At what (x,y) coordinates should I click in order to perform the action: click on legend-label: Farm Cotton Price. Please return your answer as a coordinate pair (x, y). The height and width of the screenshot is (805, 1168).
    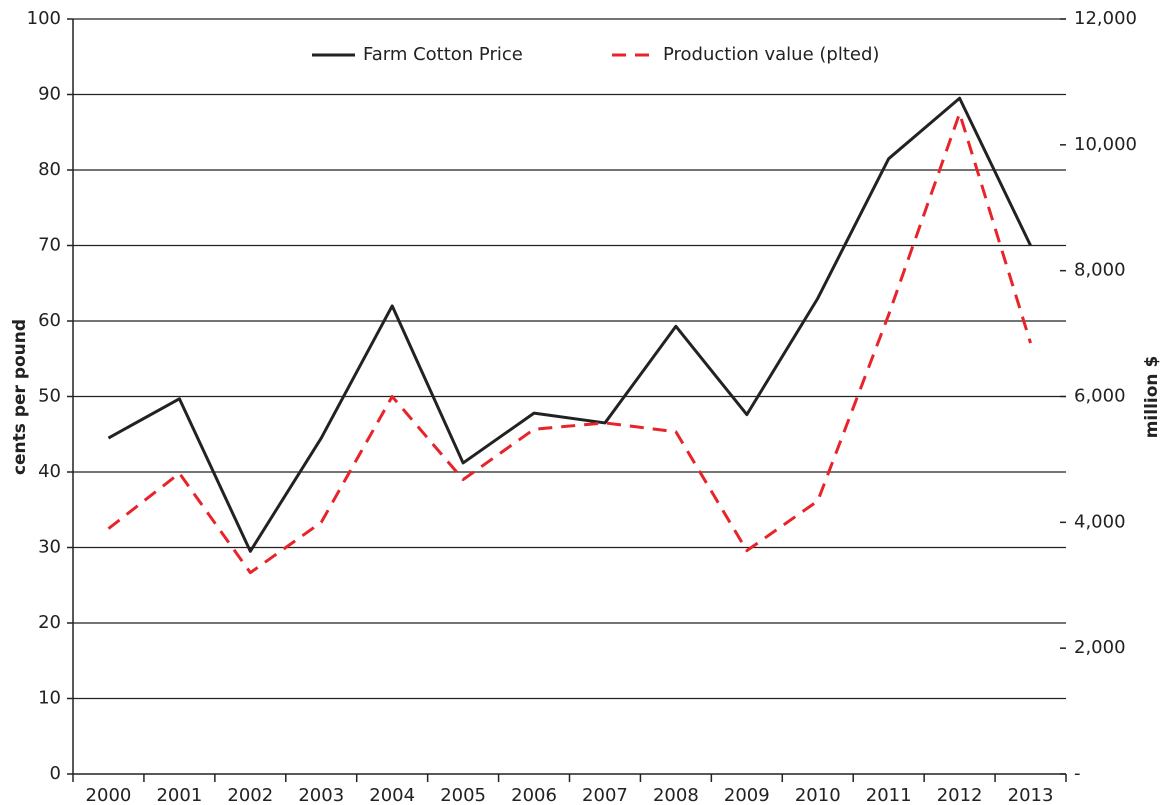
    Looking at the image, I should click on (443, 54).